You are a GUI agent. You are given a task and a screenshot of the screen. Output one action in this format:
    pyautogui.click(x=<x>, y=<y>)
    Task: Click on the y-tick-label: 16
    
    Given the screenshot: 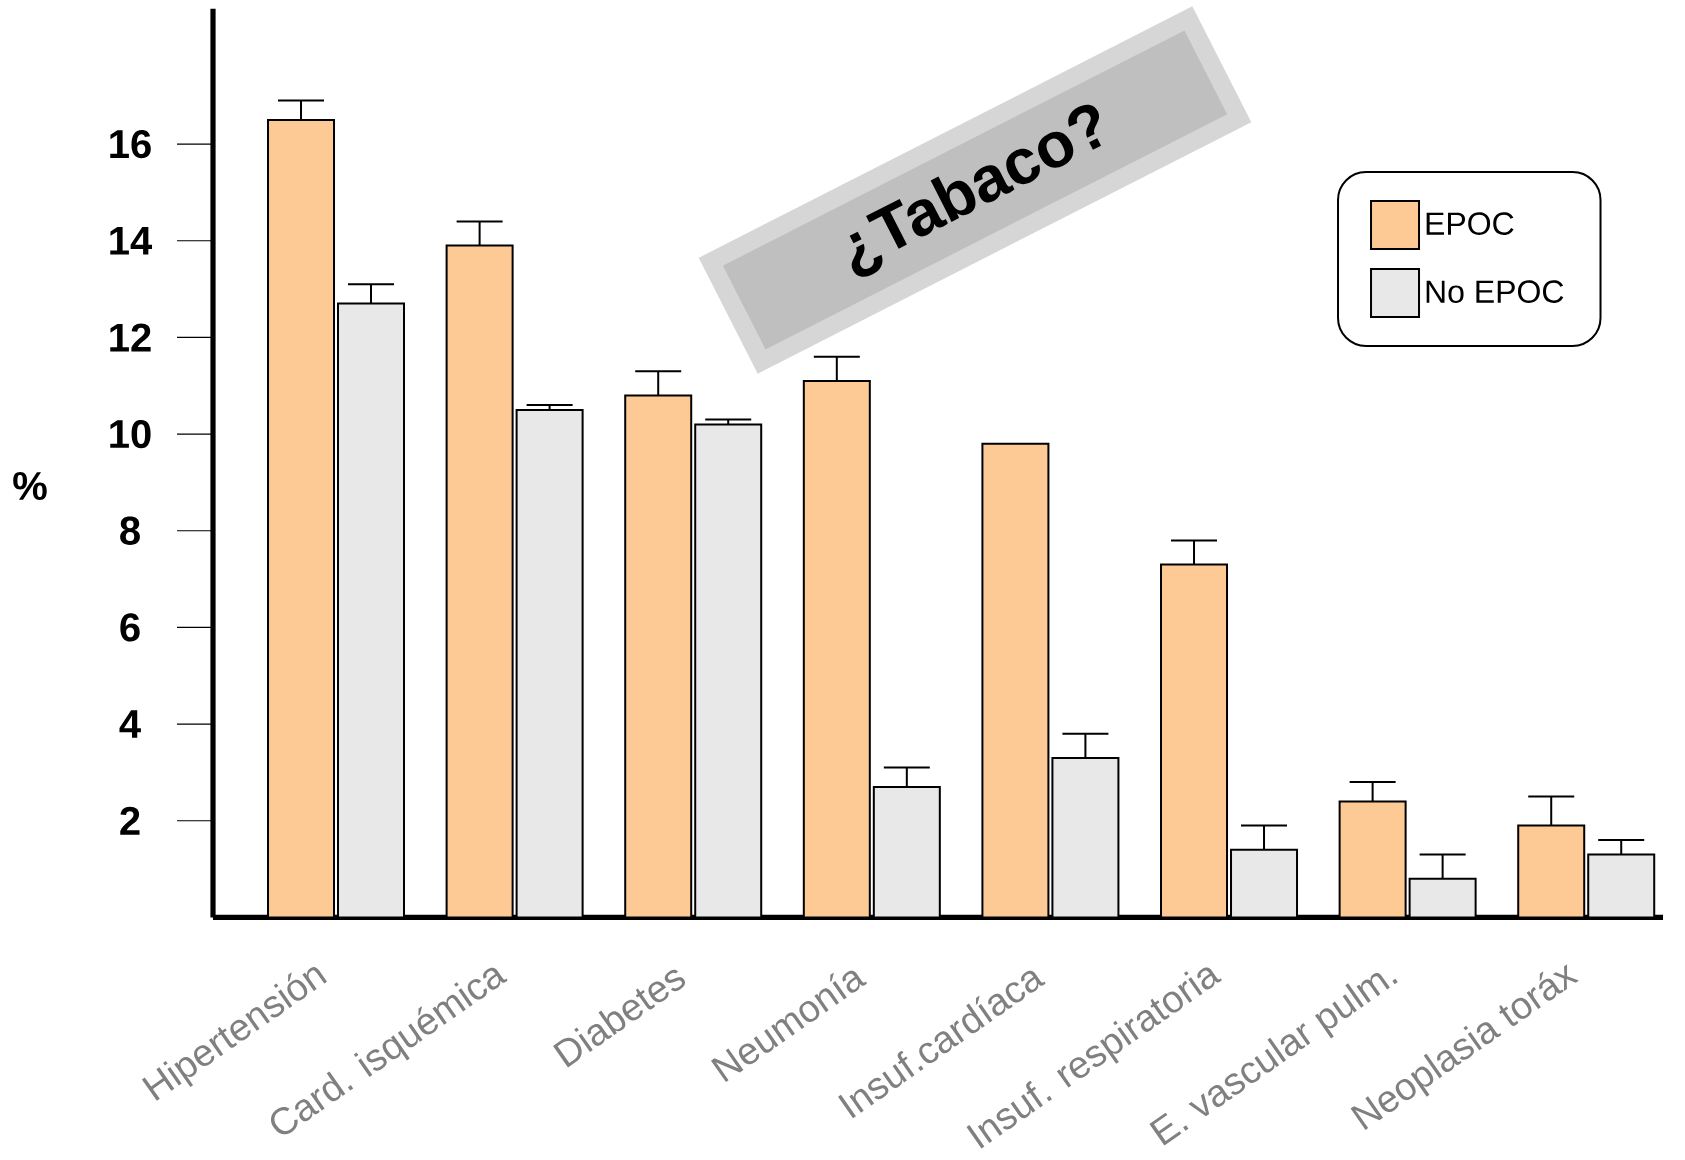 What is the action you would take?
    pyautogui.click(x=130, y=144)
    